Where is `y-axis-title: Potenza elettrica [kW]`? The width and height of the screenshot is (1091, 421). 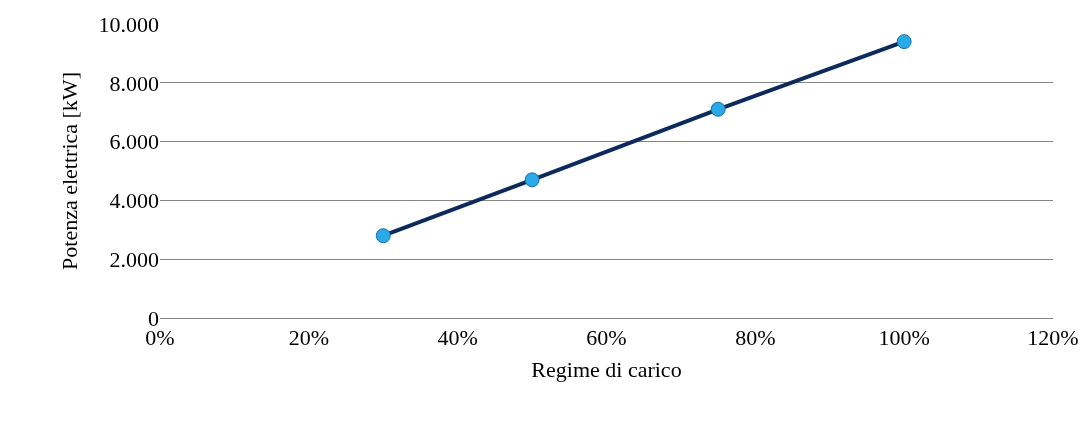
y-axis-title: Potenza elettrica [kW] is located at coordinates (70, 171).